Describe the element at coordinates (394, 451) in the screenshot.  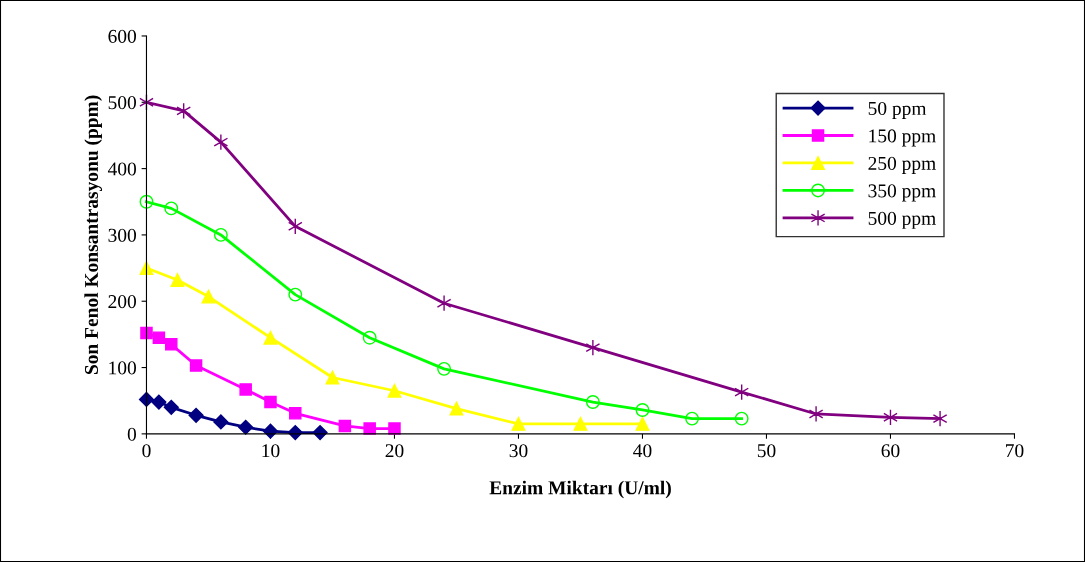
I see `x-tick-label: 20` at that location.